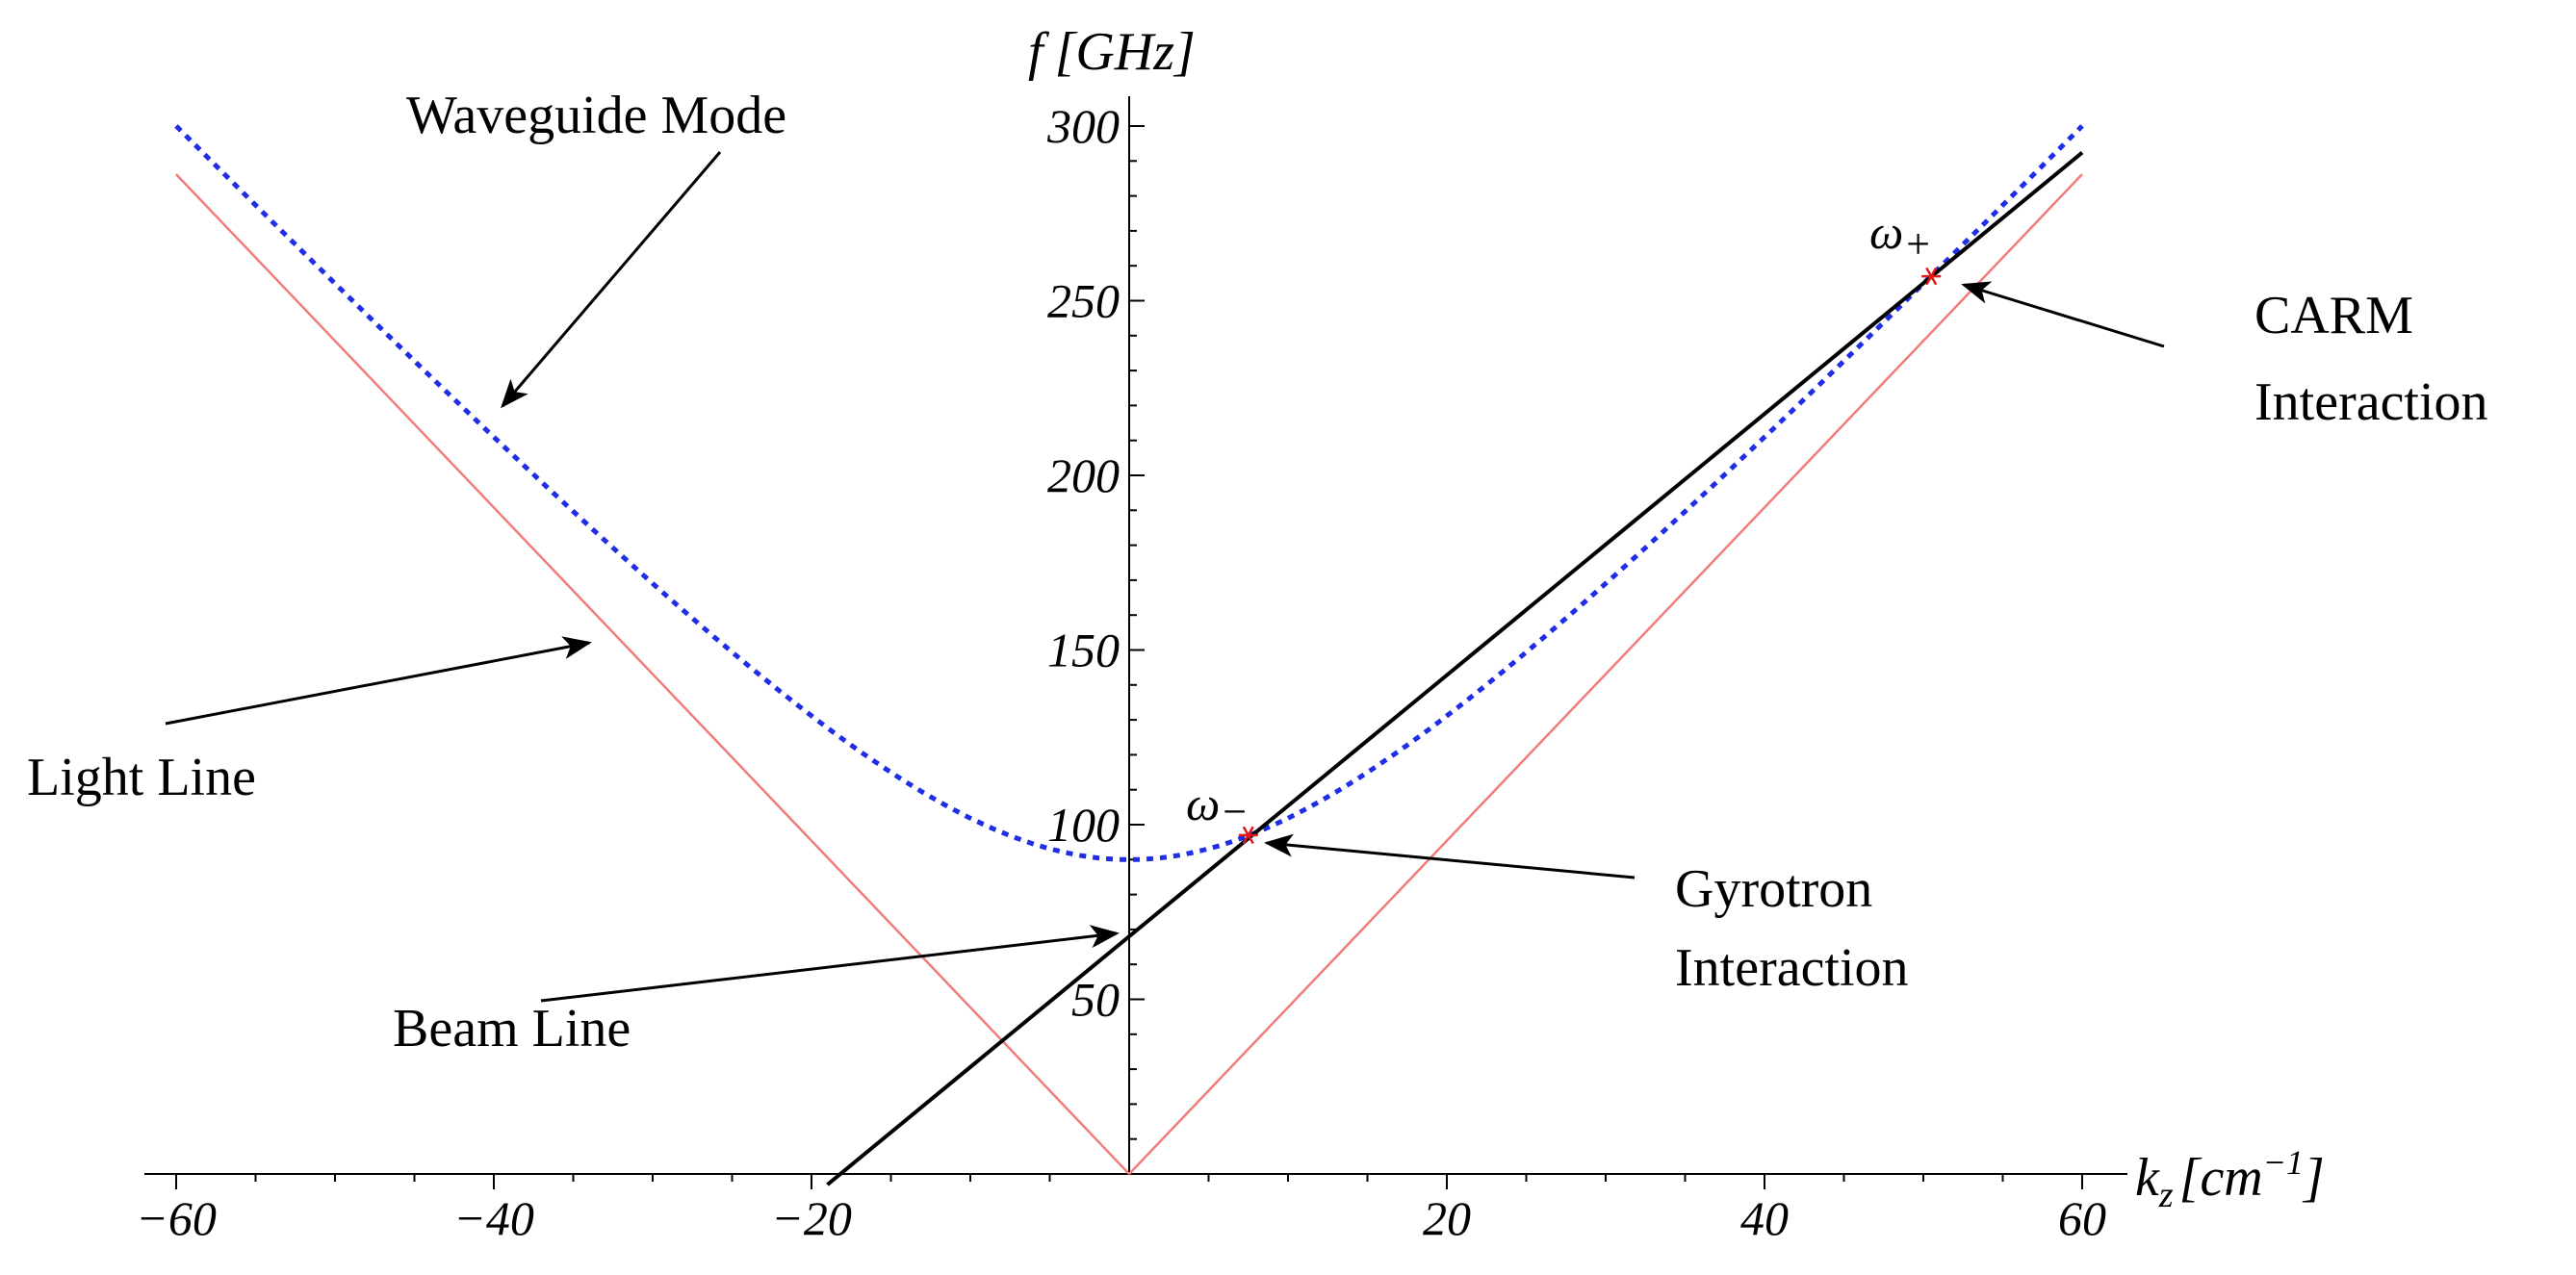 The height and width of the screenshot is (1275, 2576). What do you see at coordinates (1918, 244) in the screenshot?
I see `omega-plus-sub: +` at bounding box center [1918, 244].